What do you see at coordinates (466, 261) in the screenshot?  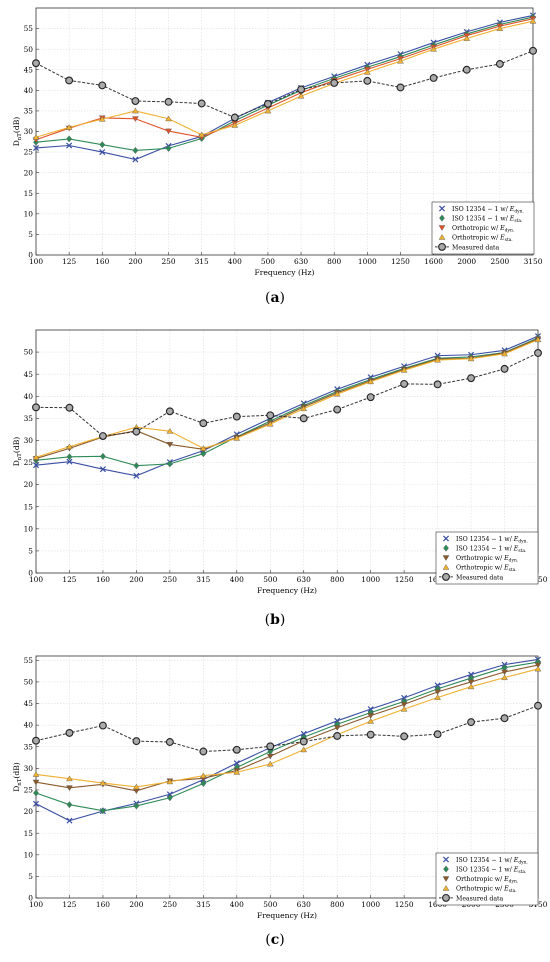 I see `x-tick-label: 2000` at bounding box center [466, 261].